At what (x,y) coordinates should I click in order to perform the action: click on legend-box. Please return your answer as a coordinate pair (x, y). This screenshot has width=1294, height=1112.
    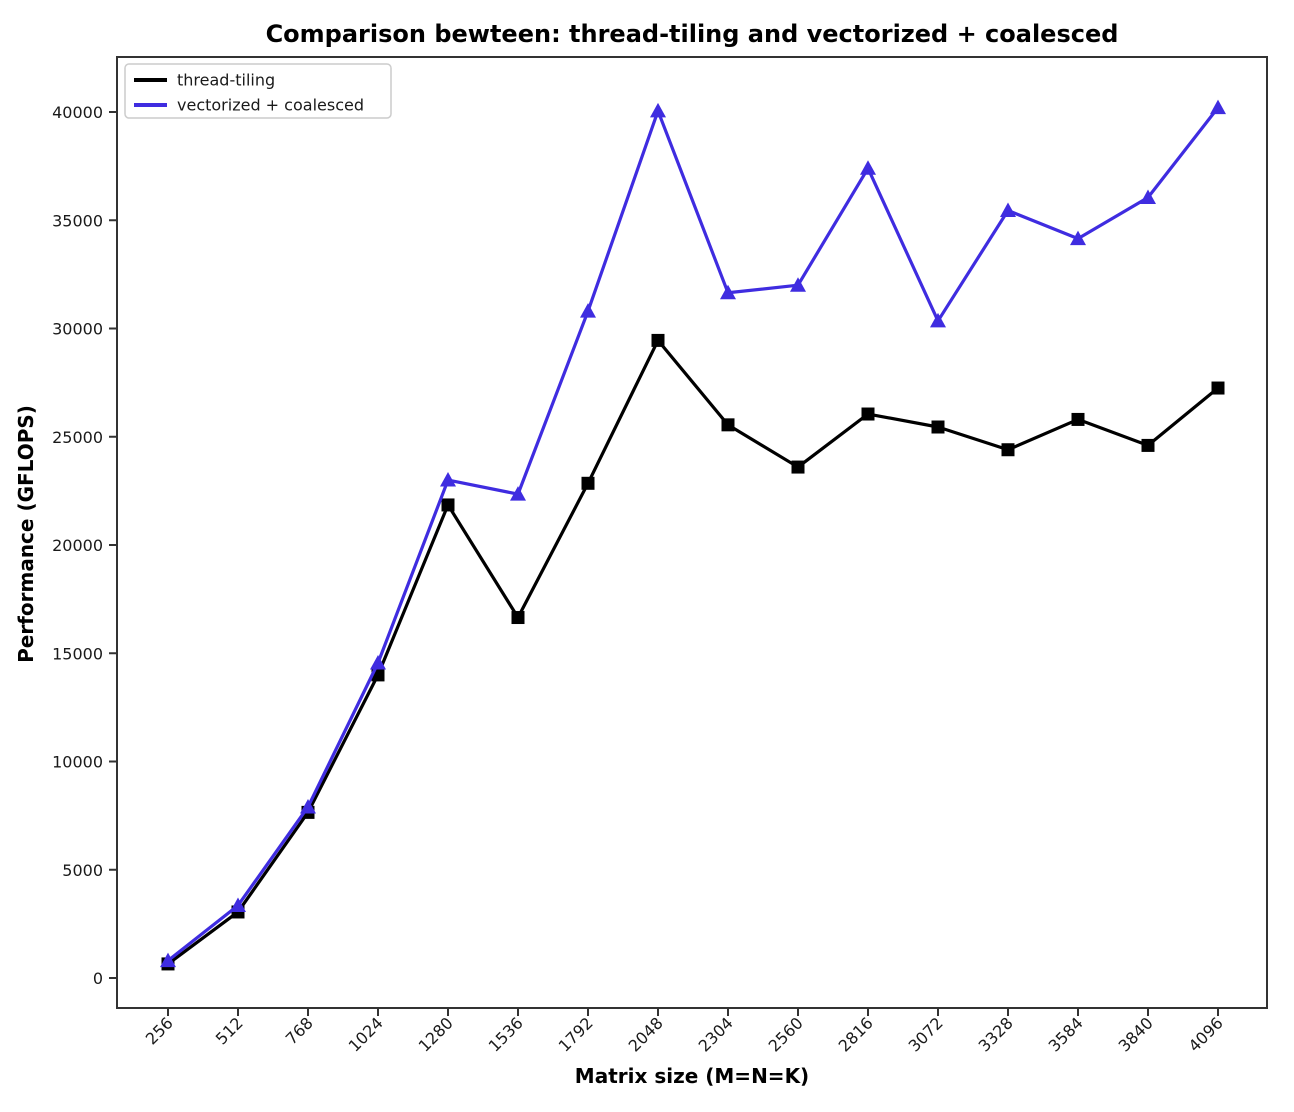
    Looking at the image, I should click on (258, 91).